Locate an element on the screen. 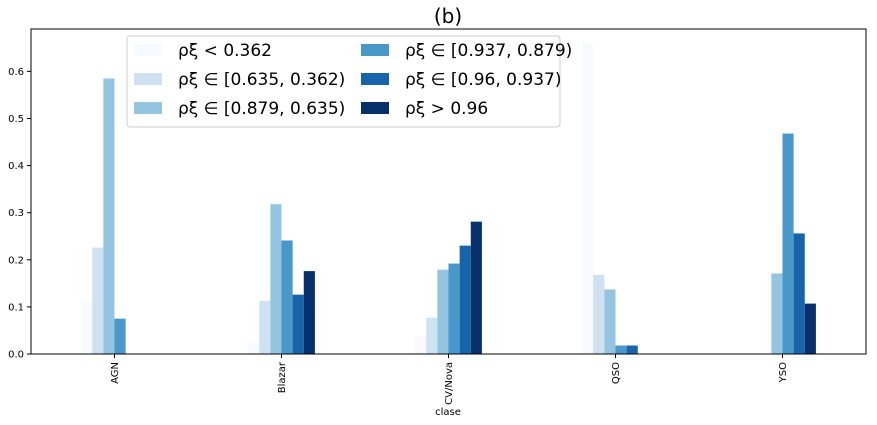  y-tick-label: 0.1 is located at coordinates (16, 307).